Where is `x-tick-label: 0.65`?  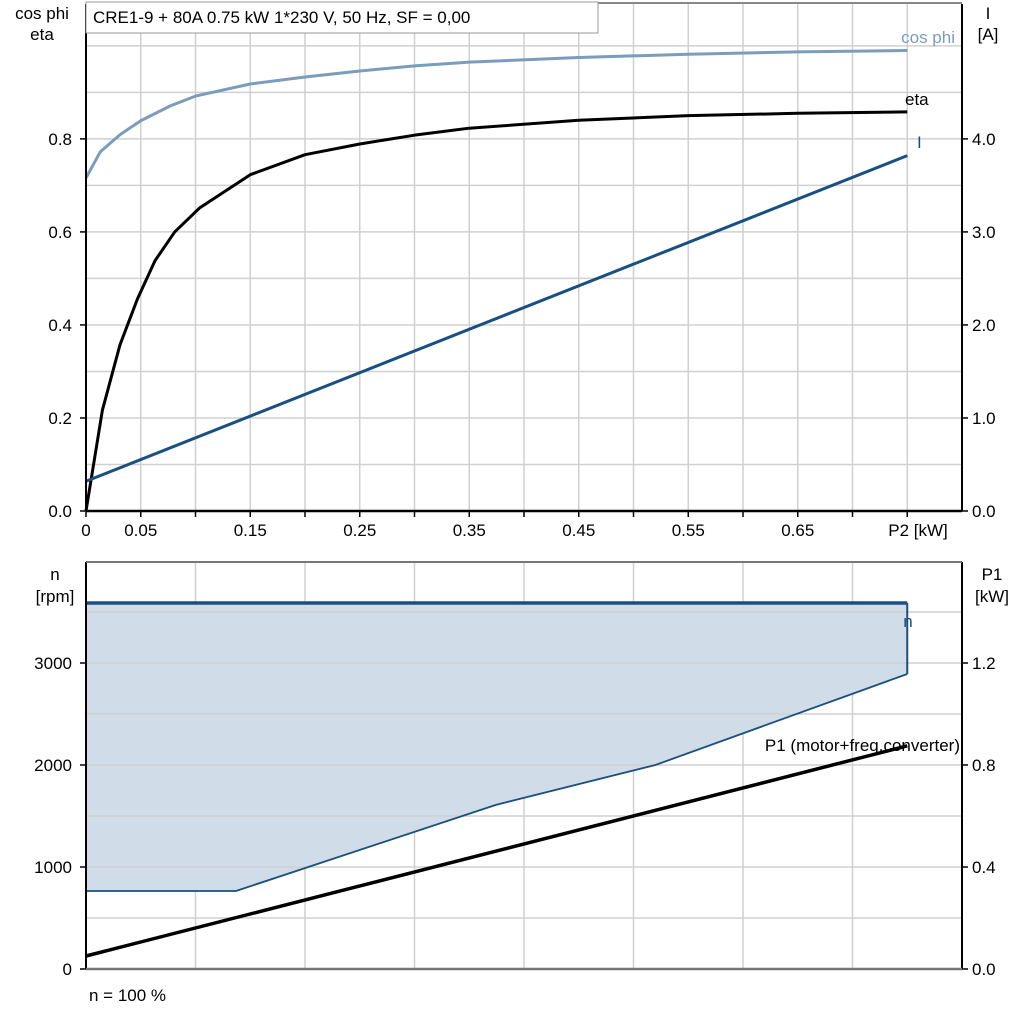 x-tick-label: 0.65 is located at coordinates (797, 530).